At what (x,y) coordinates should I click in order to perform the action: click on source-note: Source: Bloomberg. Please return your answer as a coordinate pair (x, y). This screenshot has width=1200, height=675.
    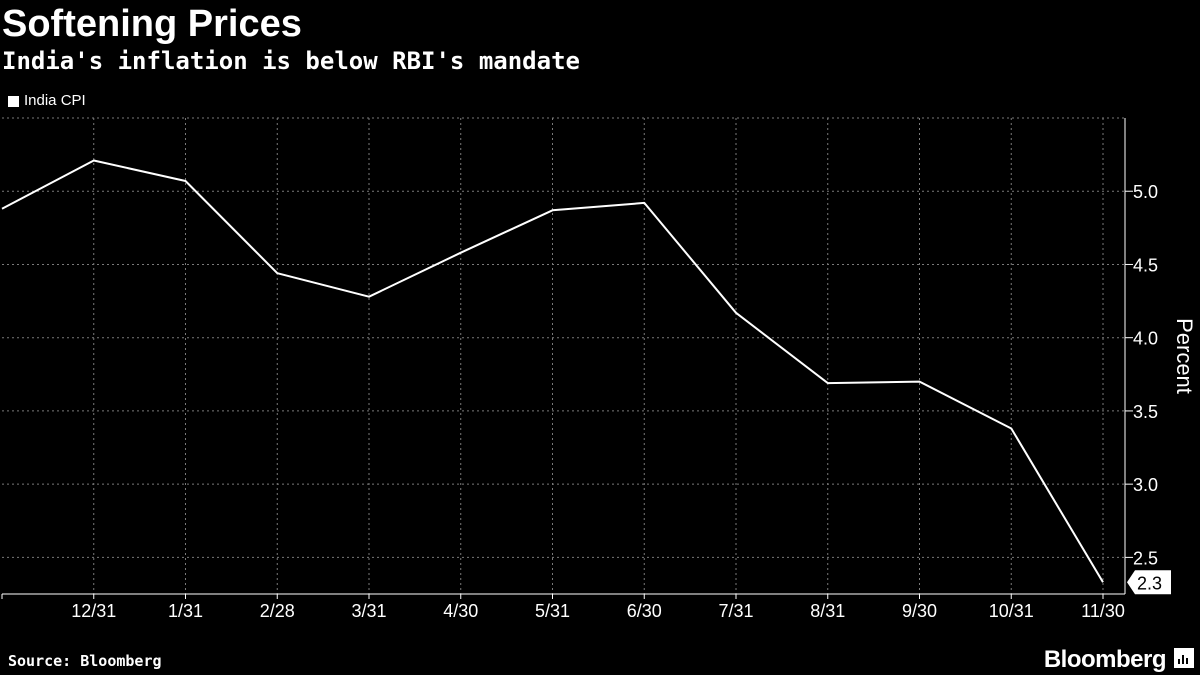
    Looking at the image, I should click on (85, 661).